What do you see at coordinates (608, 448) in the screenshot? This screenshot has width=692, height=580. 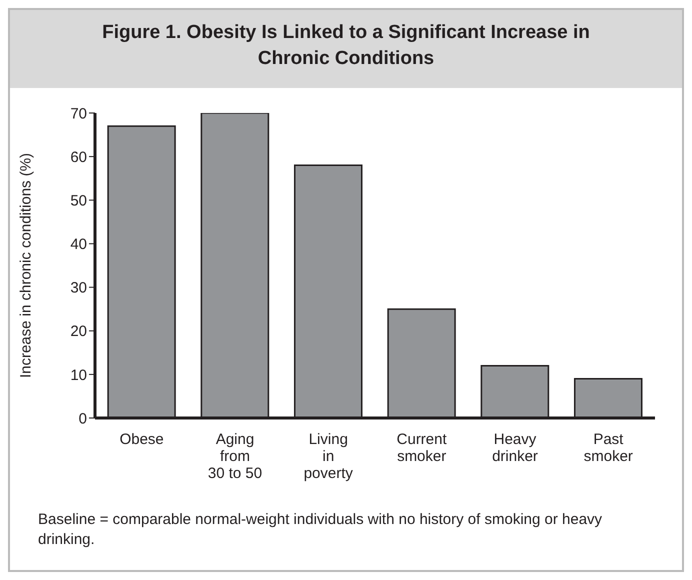 I see `x-tick-label: Past smoker` at bounding box center [608, 448].